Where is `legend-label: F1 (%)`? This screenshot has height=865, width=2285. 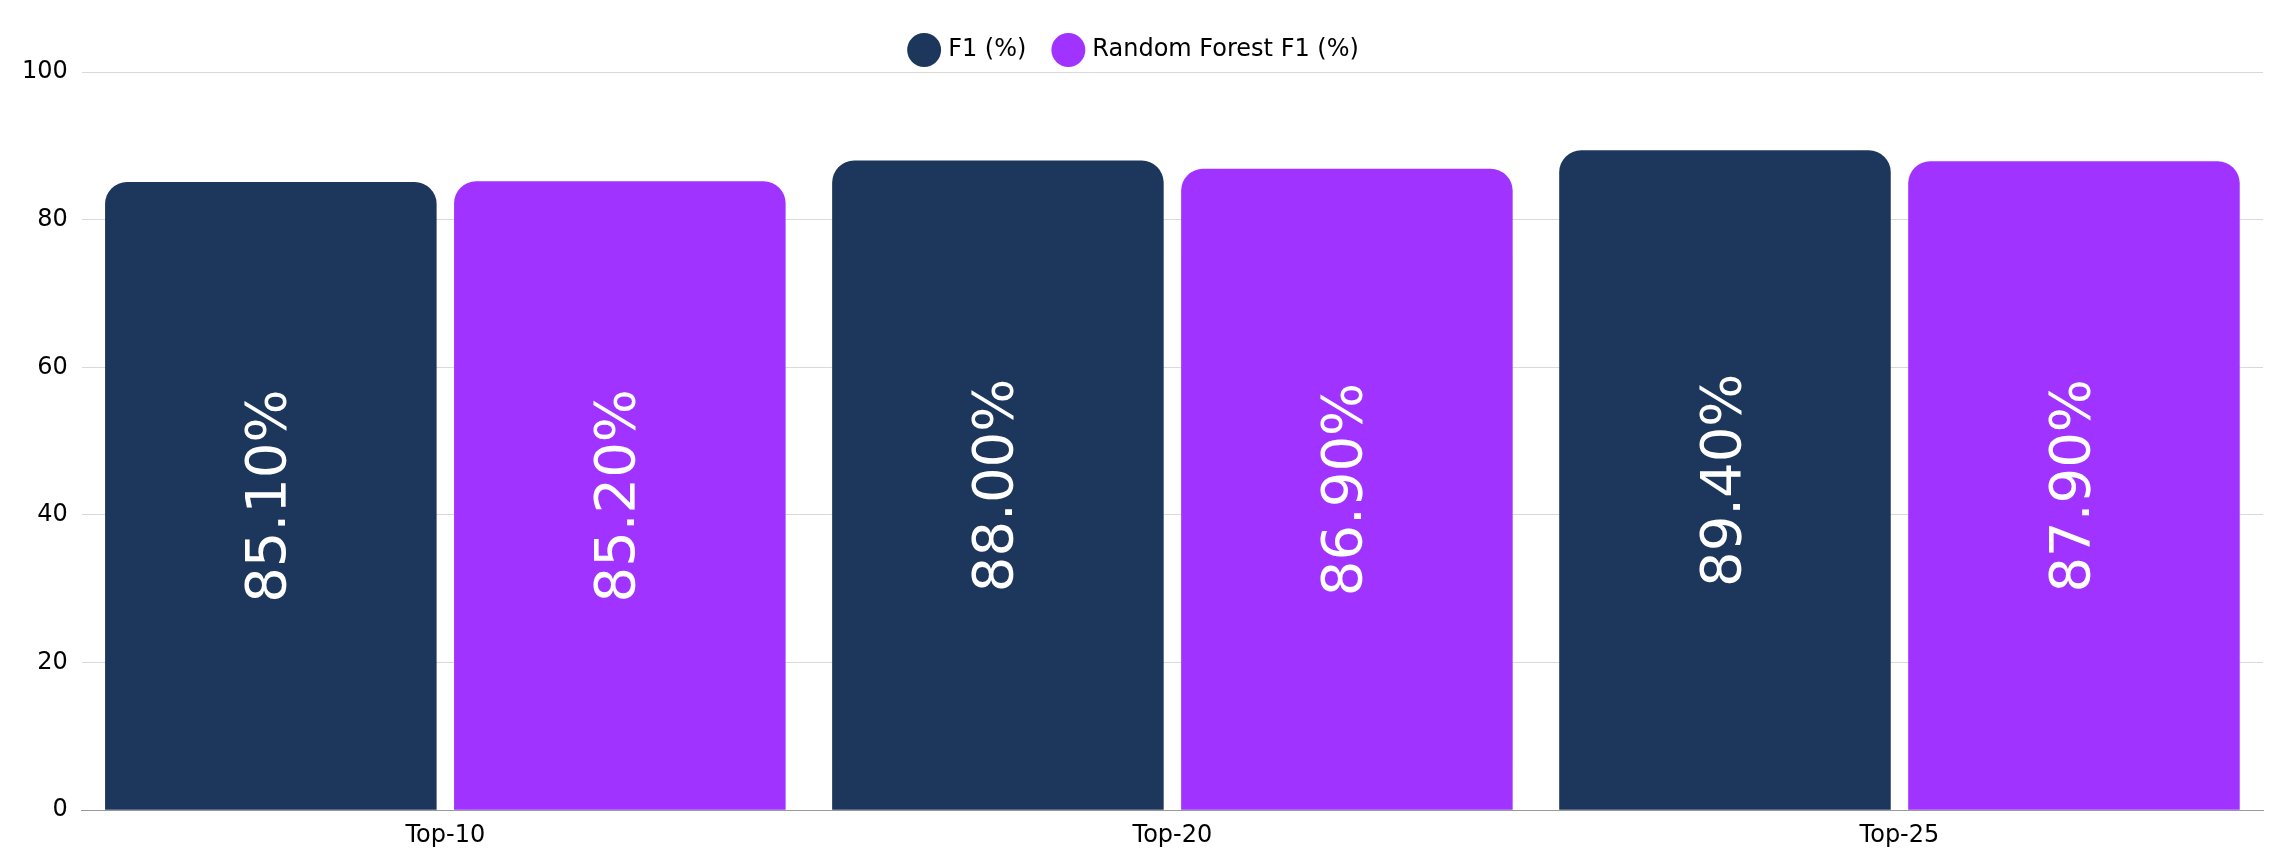
legend-label: F1 (%) is located at coordinates (987, 48).